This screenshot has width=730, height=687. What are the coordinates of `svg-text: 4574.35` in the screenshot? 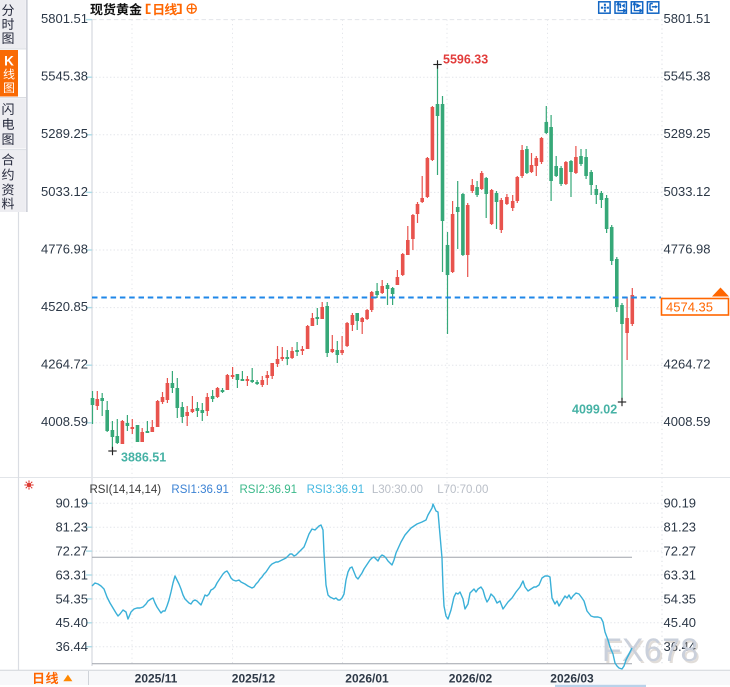 It's located at (689, 307).